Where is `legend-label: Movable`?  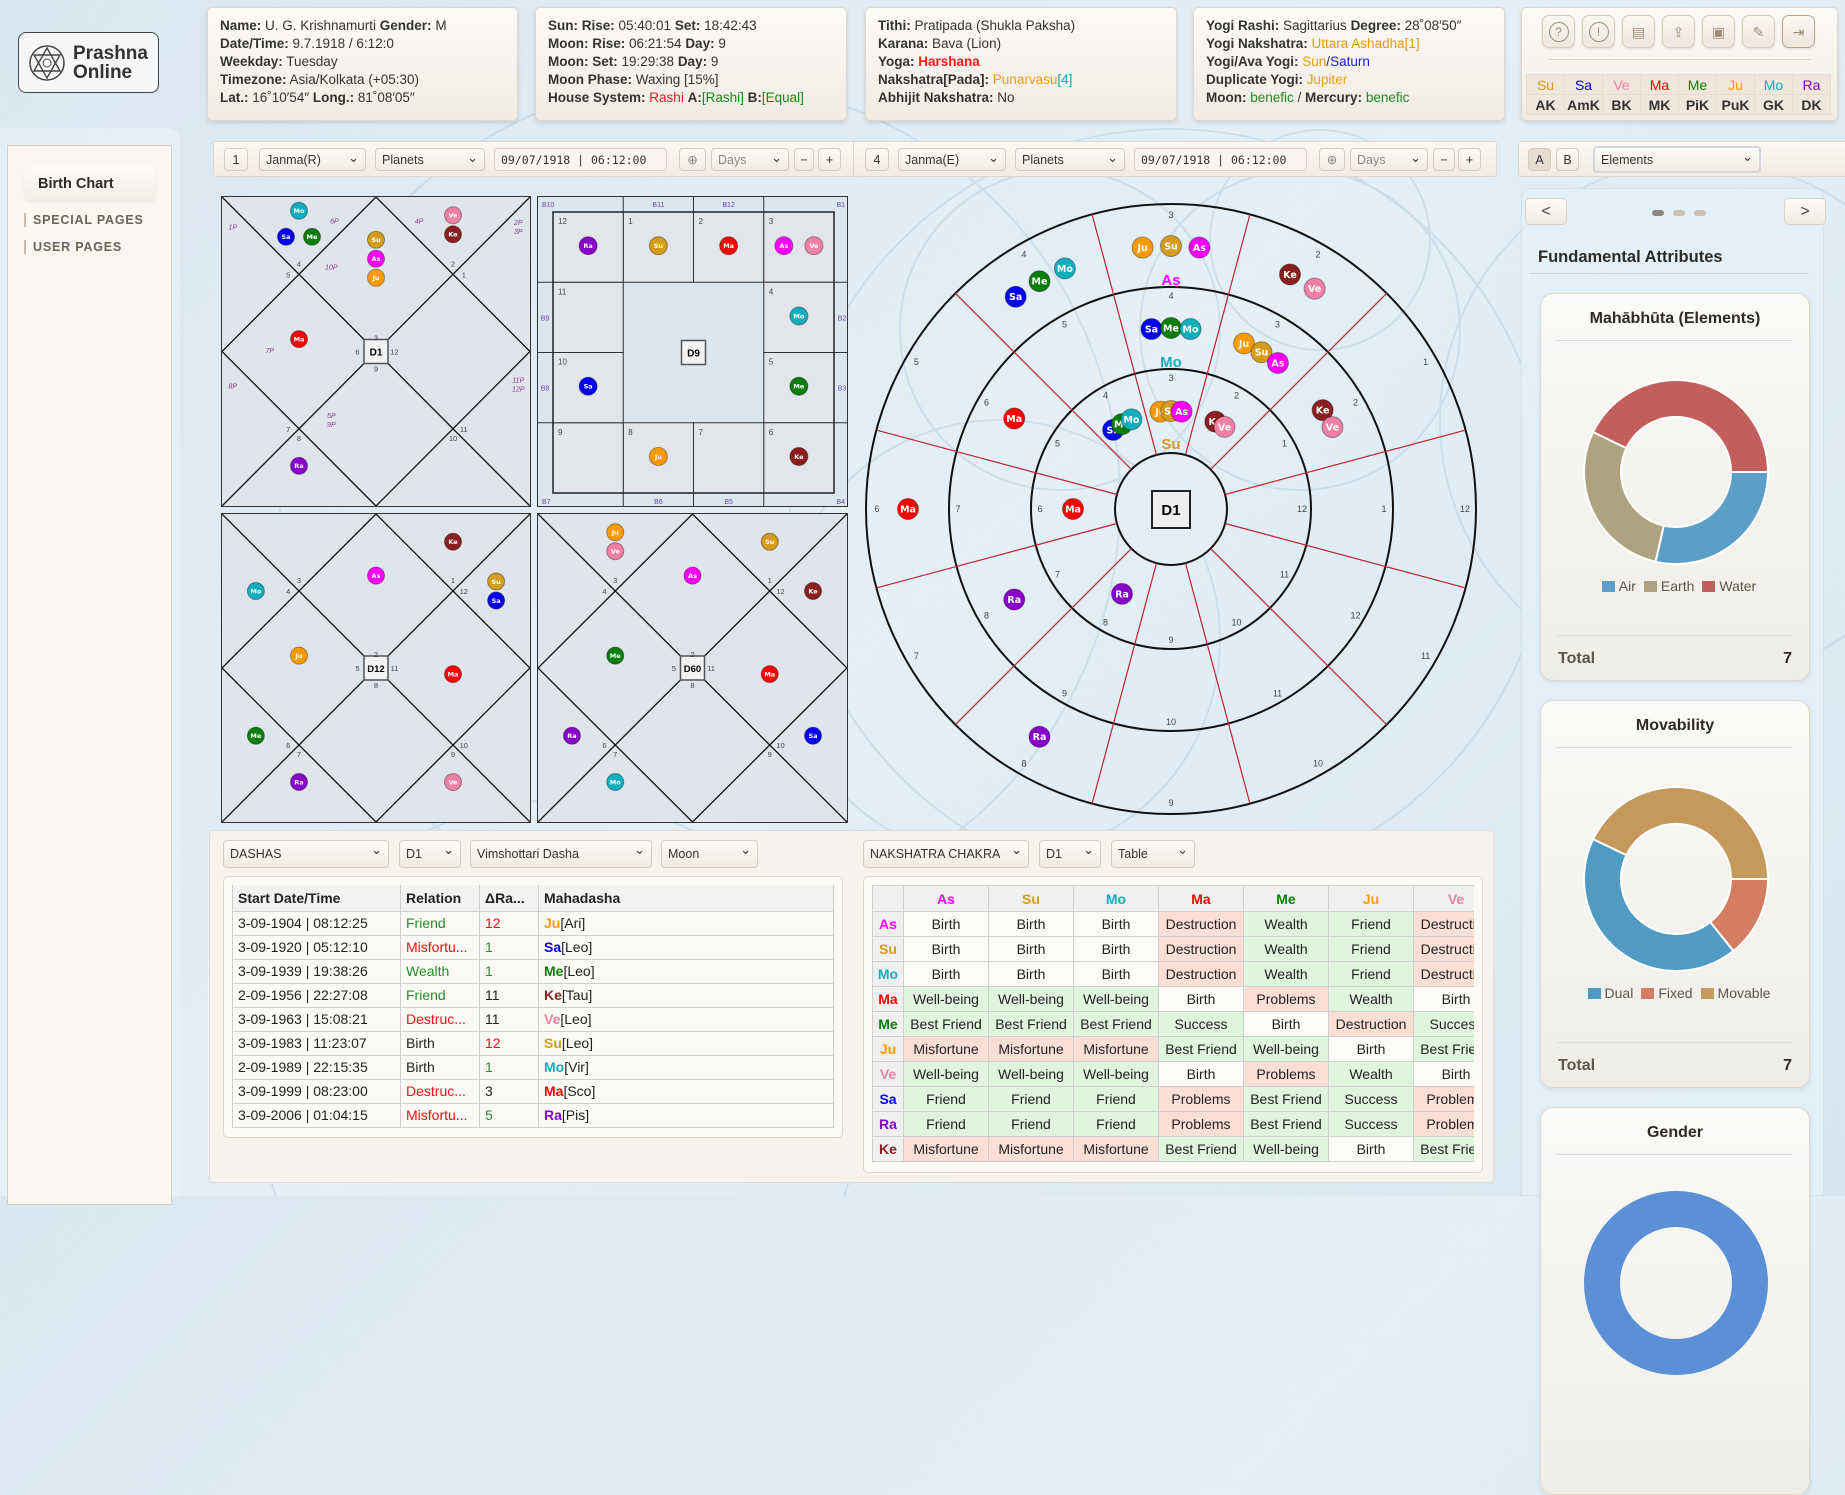 legend-label: Movable is located at coordinates (1744, 993).